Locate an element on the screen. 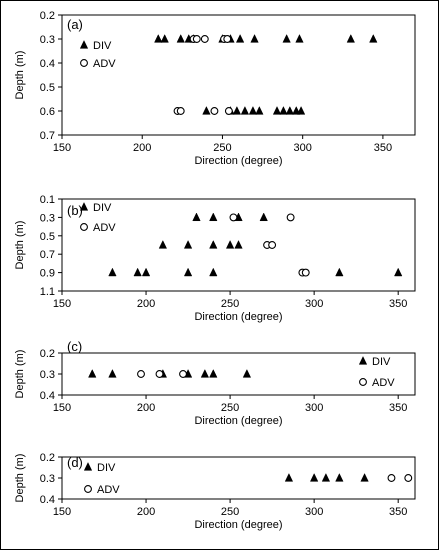 The width and height of the screenshot is (439, 554). y-tick-label: 0.1 is located at coordinates (47, 200).